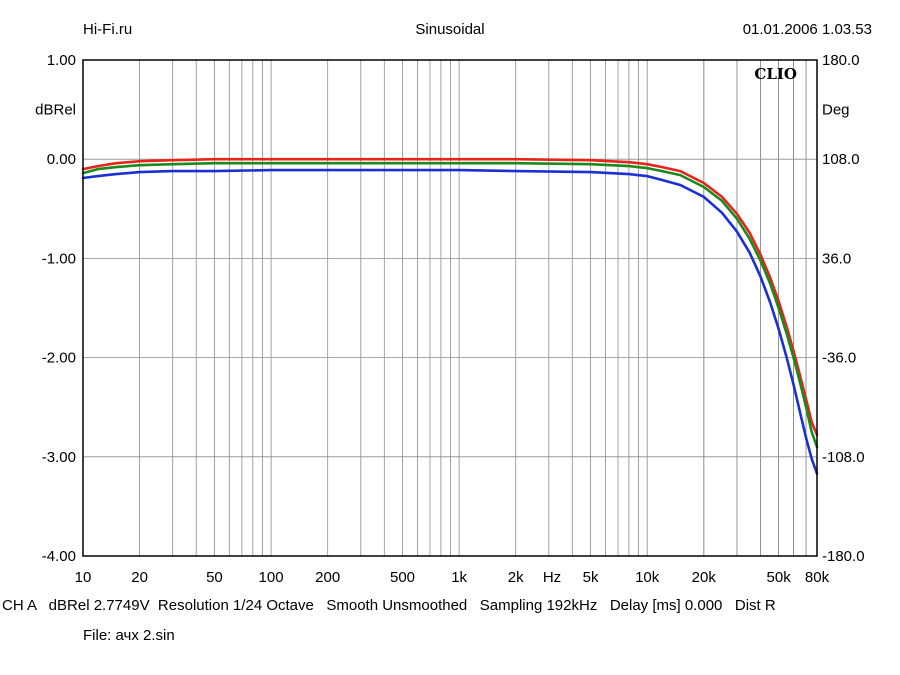 Image resolution: width=900 pixels, height=675 pixels. Describe the element at coordinates (839, 358) in the screenshot. I see `y2-tick-label: -36.0` at that location.